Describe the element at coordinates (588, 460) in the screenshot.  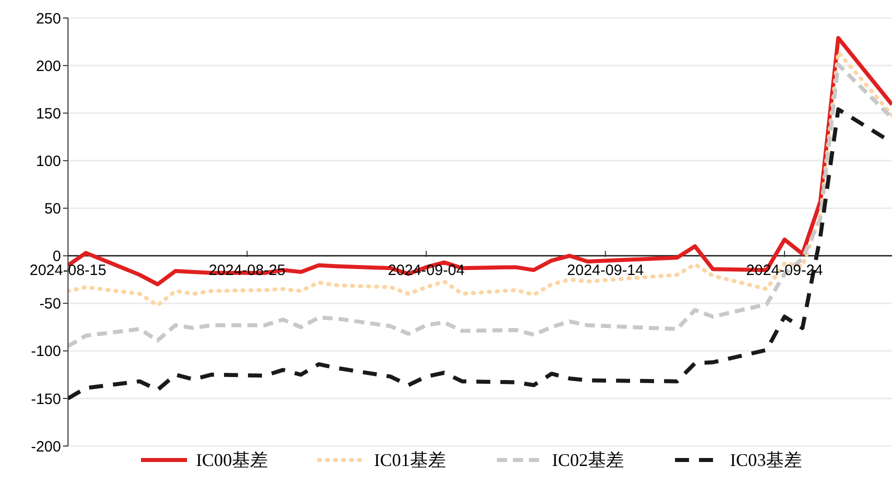
I see `legend-label: IC02基差` at that location.